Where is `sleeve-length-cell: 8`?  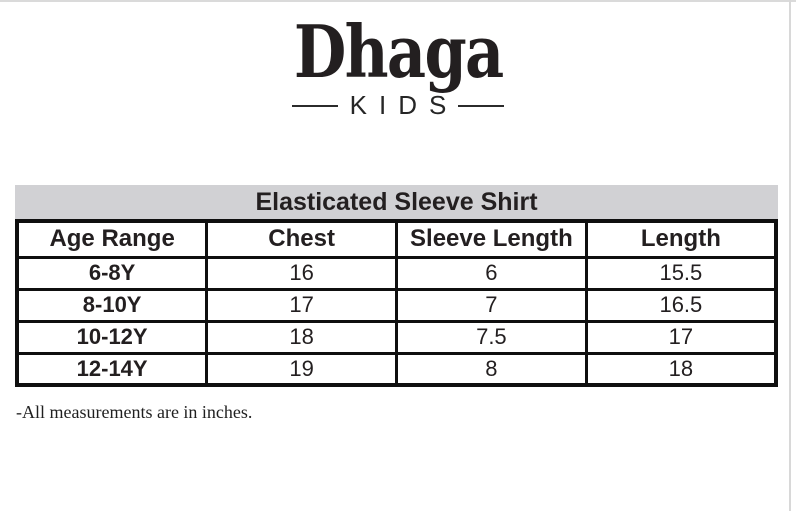
sleeve-length-cell: 8 is located at coordinates (491, 369).